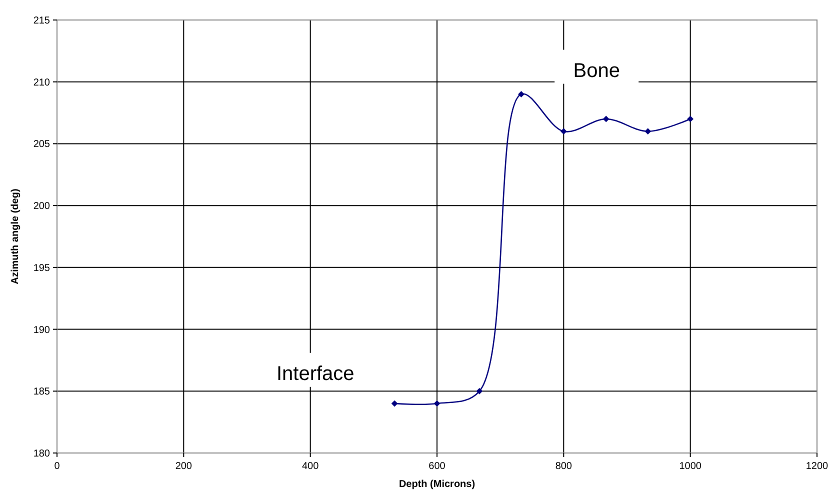 The image size is (828, 495). What do you see at coordinates (41, 21) in the screenshot?
I see `y-tick-label: 215` at bounding box center [41, 21].